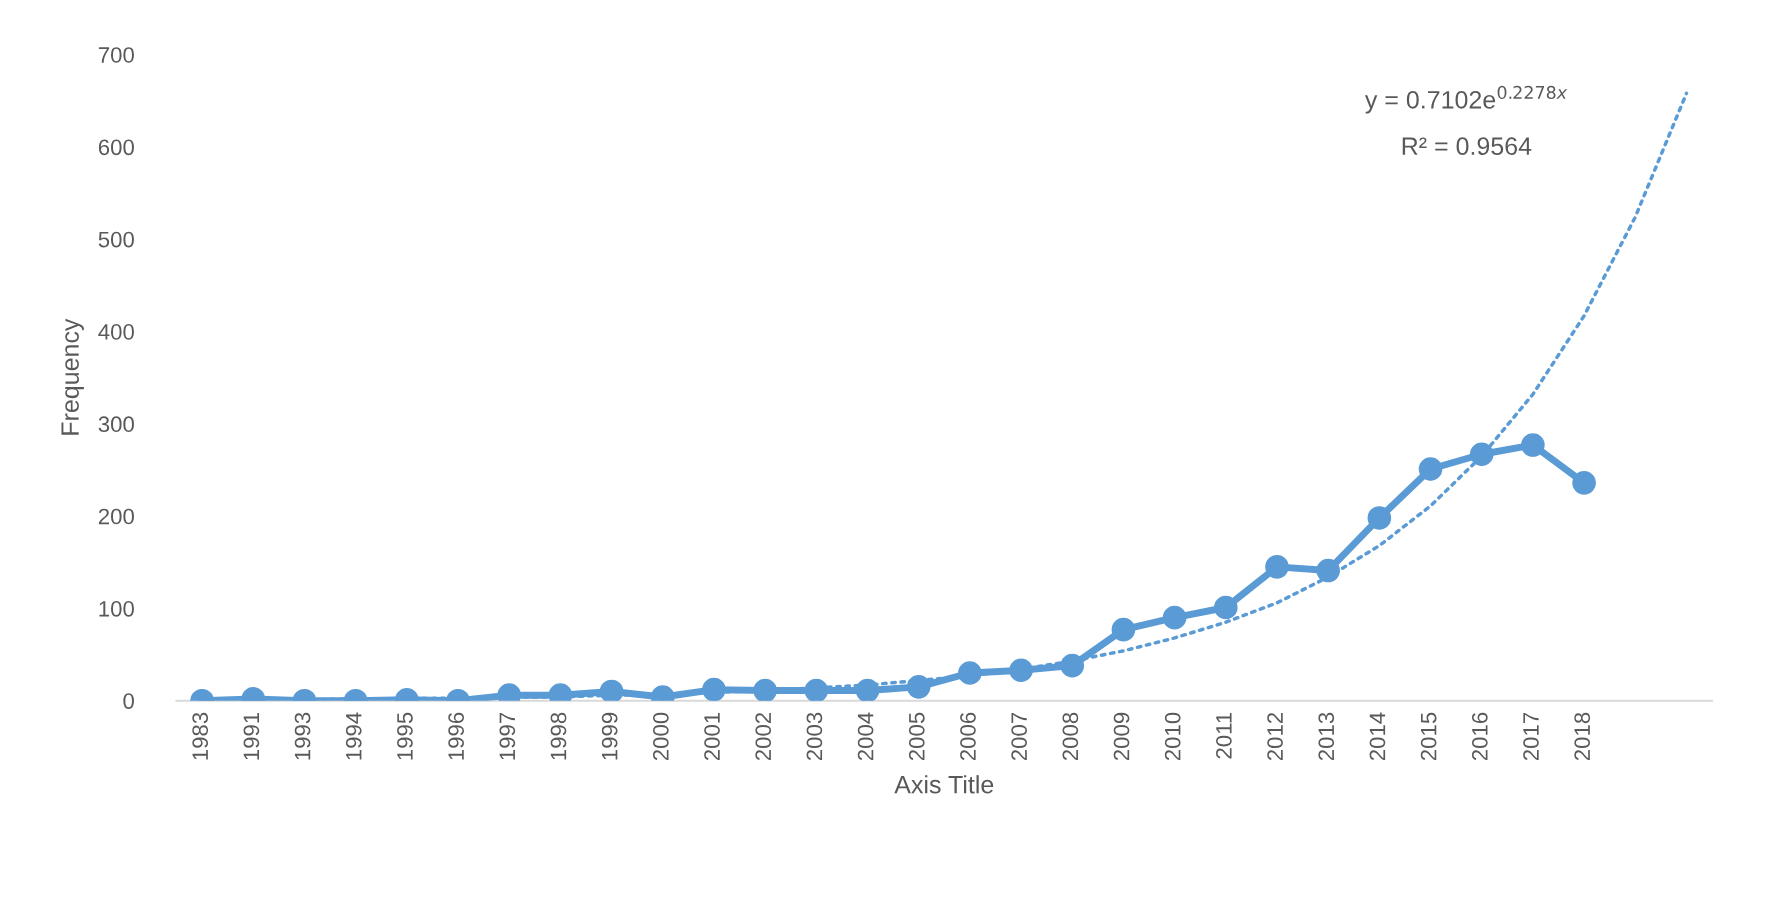 The height and width of the screenshot is (910, 1765). I want to click on x-tick-label: 2000, so click(660, 736).